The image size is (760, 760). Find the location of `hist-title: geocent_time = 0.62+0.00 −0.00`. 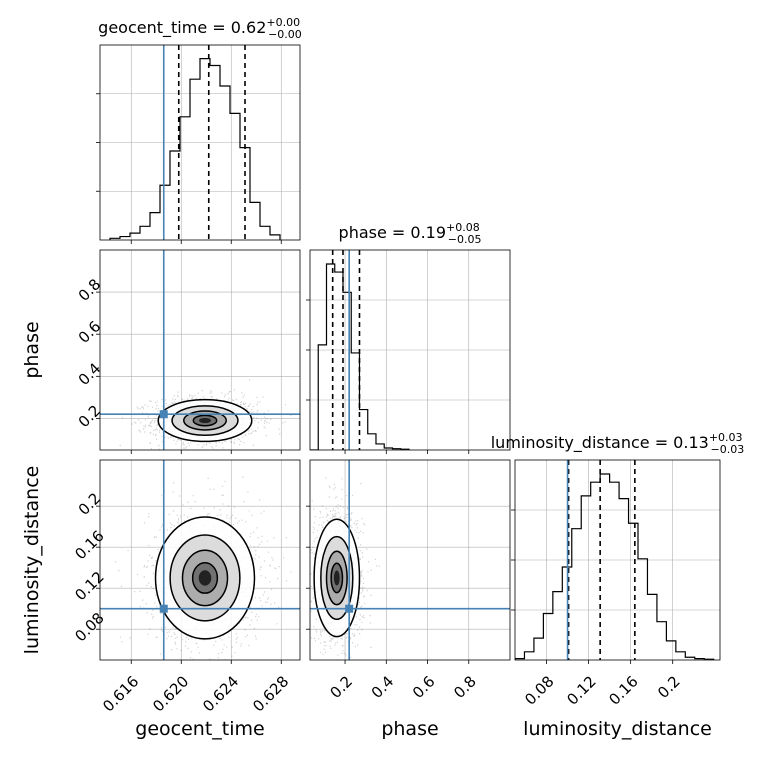

hist-title: geocent_time = 0.62+0.00 −0.00 is located at coordinates (200, 28).